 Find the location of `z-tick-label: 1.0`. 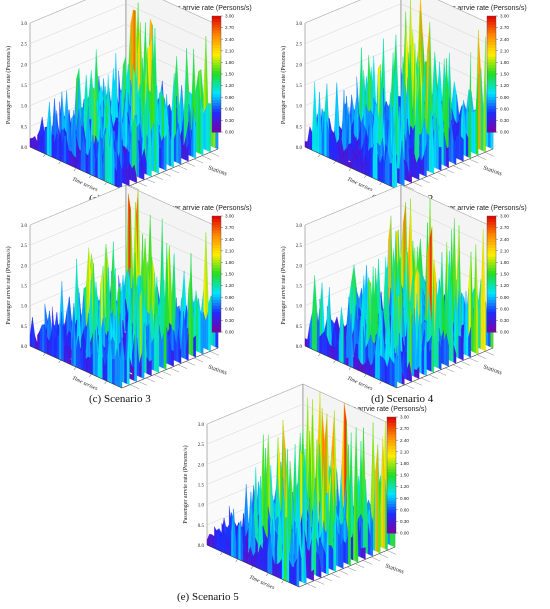

z-tick-label: 1.0 is located at coordinates (201, 506).